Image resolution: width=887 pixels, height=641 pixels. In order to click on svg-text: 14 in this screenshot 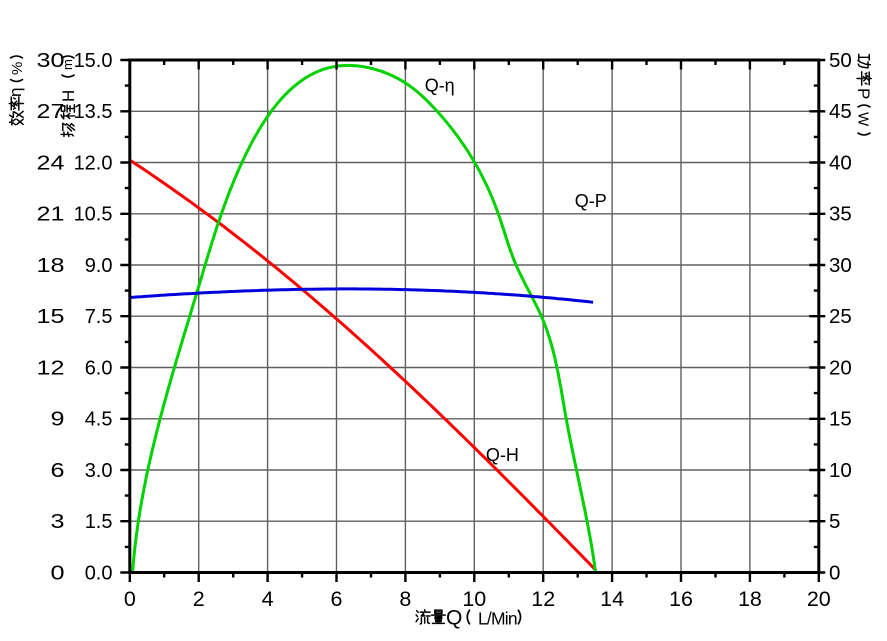, I will do `click(612, 599)`.